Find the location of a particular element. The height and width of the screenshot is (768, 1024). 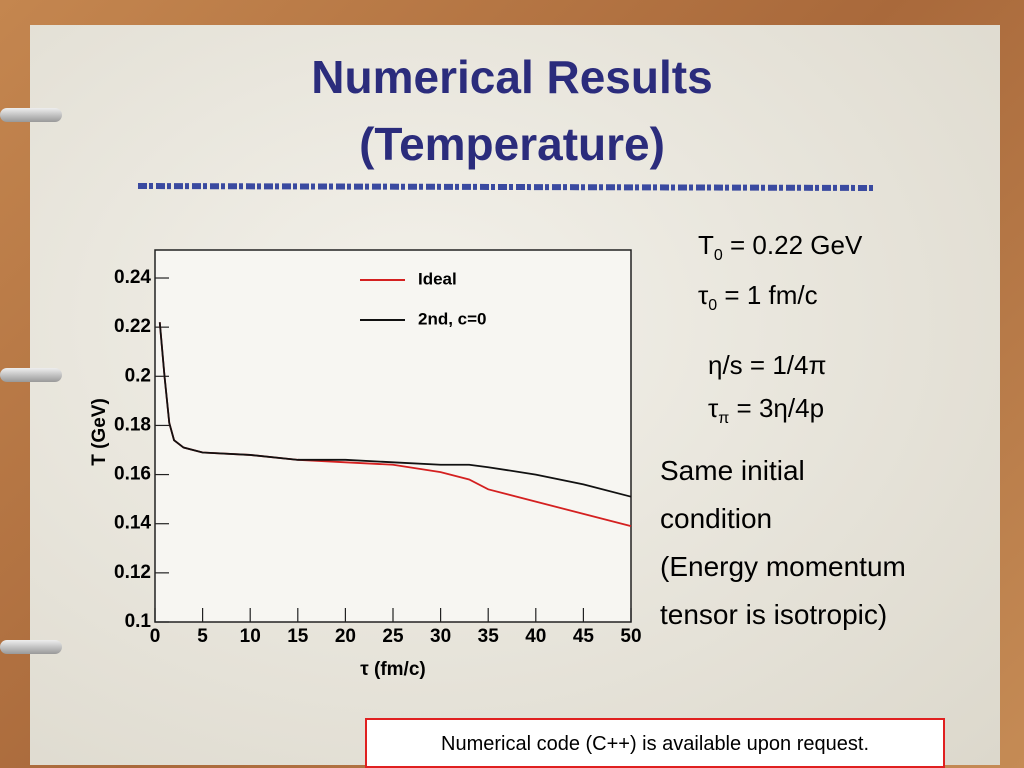

legend-label: Ideal is located at coordinates (437, 278).